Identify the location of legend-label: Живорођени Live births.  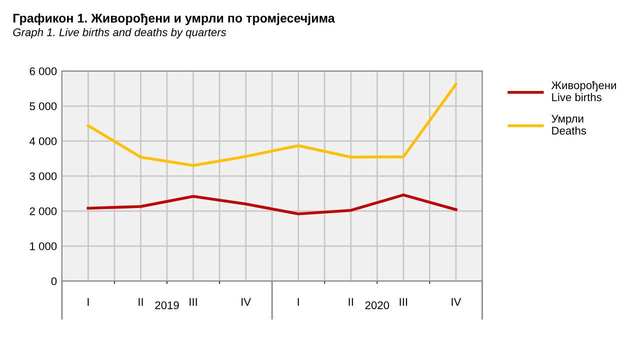
(583, 91).